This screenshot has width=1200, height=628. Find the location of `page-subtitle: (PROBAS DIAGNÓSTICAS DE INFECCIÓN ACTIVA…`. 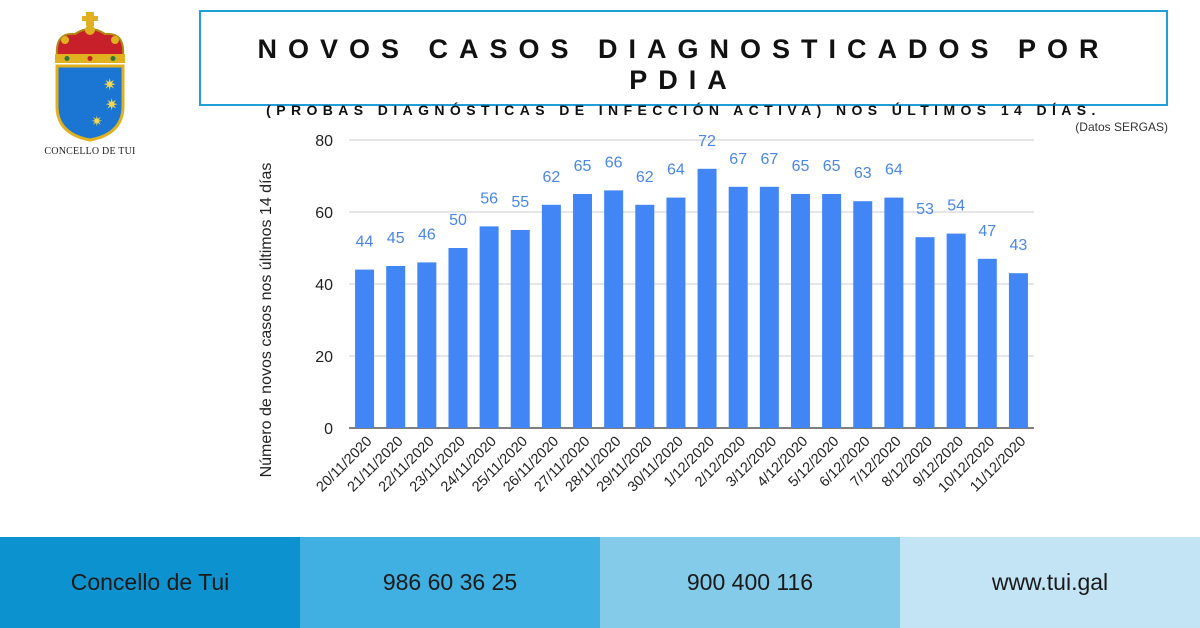

page-subtitle: (PROBAS DIAGNÓSTICAS DE INFECCIÓN ACTIVA… is located at coordinates (683, 110).